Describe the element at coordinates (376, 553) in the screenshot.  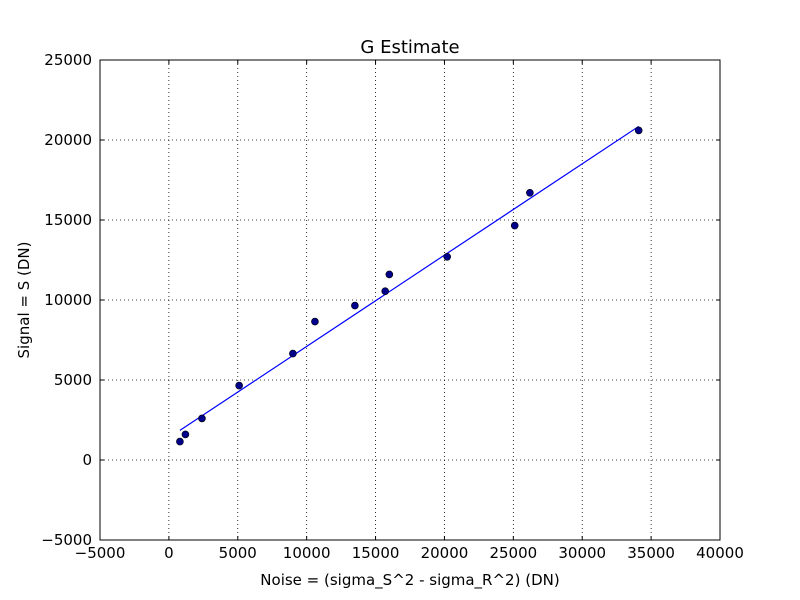
I see `x-tick-label: 15000` at that location.